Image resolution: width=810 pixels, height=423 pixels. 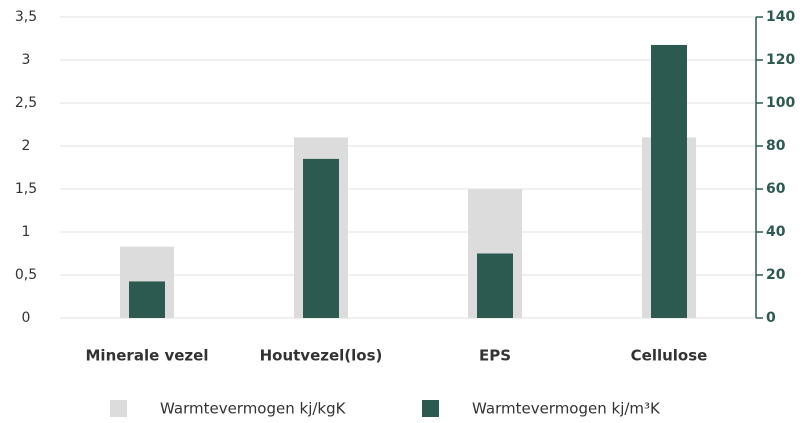 I want to click on y2-tick-label: 80, so click(x=776, y=146).